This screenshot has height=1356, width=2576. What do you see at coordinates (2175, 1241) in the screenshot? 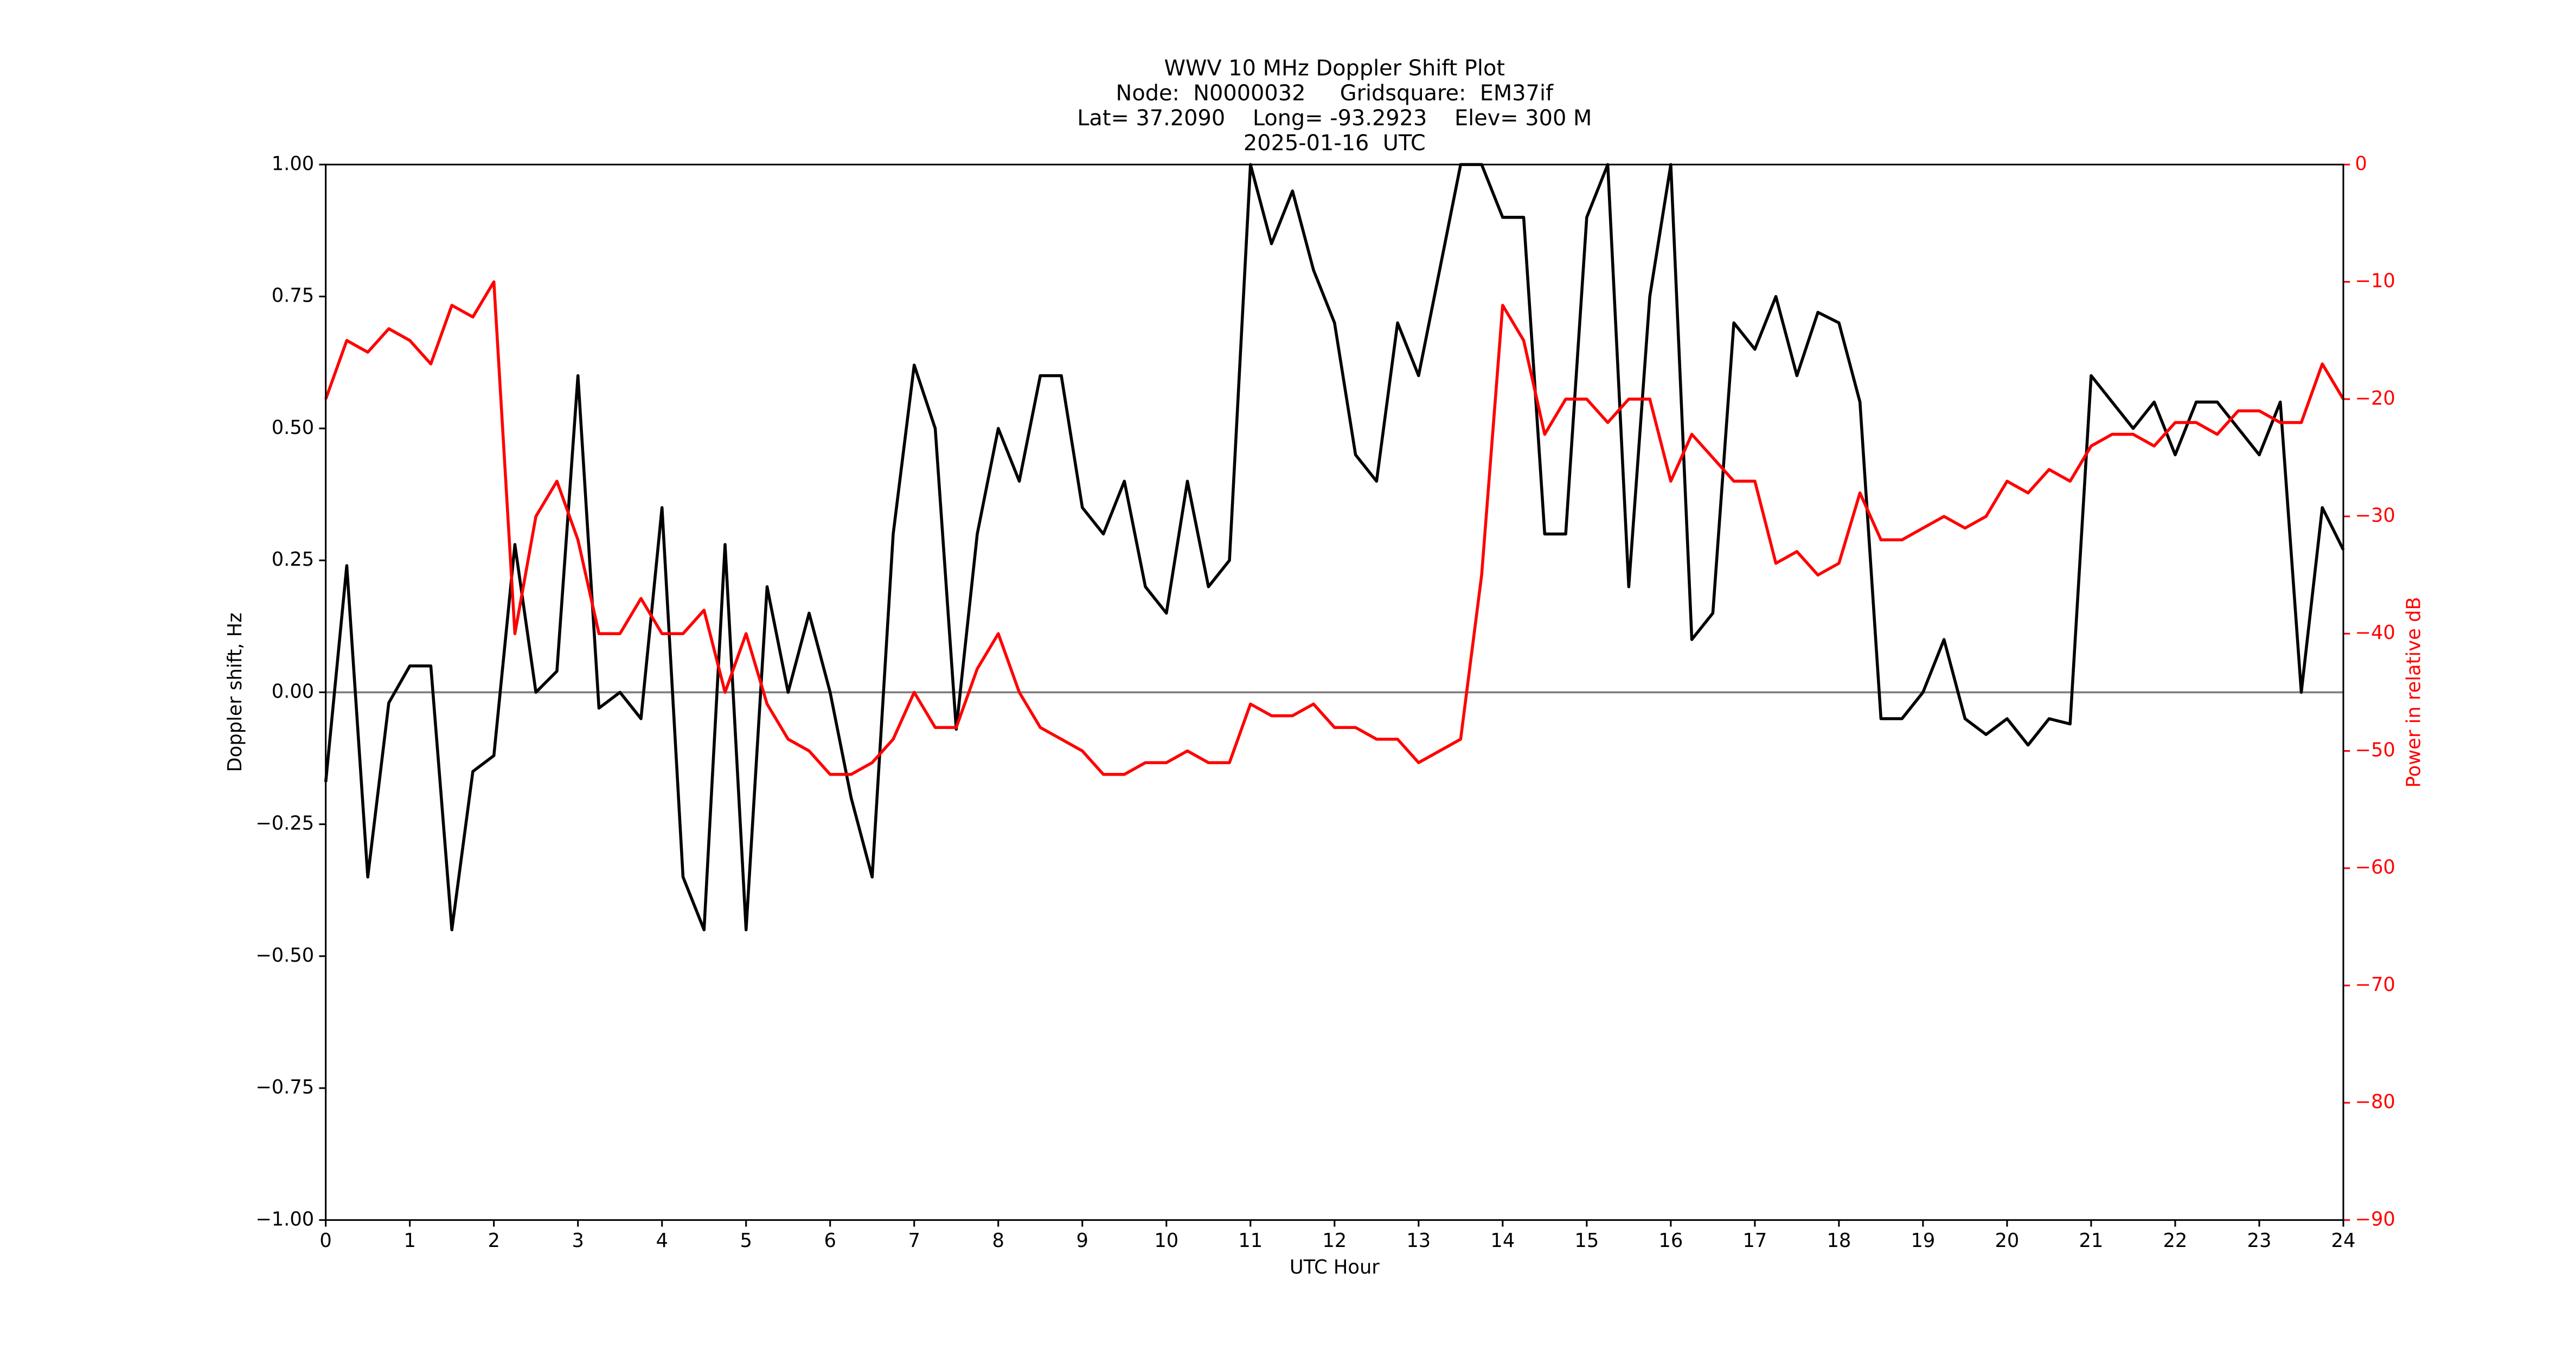
I see `x-tick-label: 22` at bounding box center [2175, 1241].